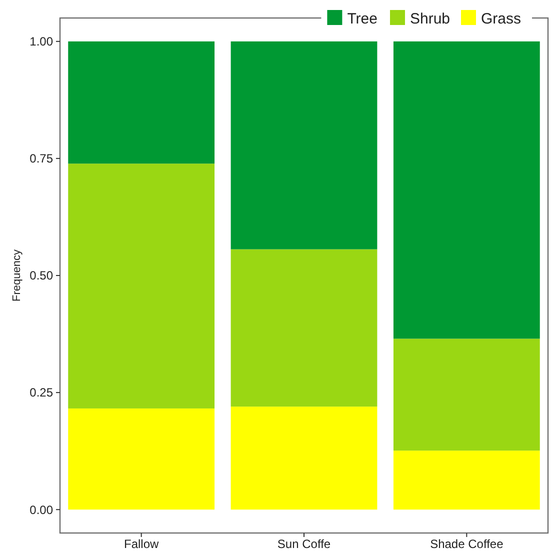  What do you see at coordinates (430, 19) in the screenshot?
I see `legend-label: Shrub` at bounding box center [430, 19].